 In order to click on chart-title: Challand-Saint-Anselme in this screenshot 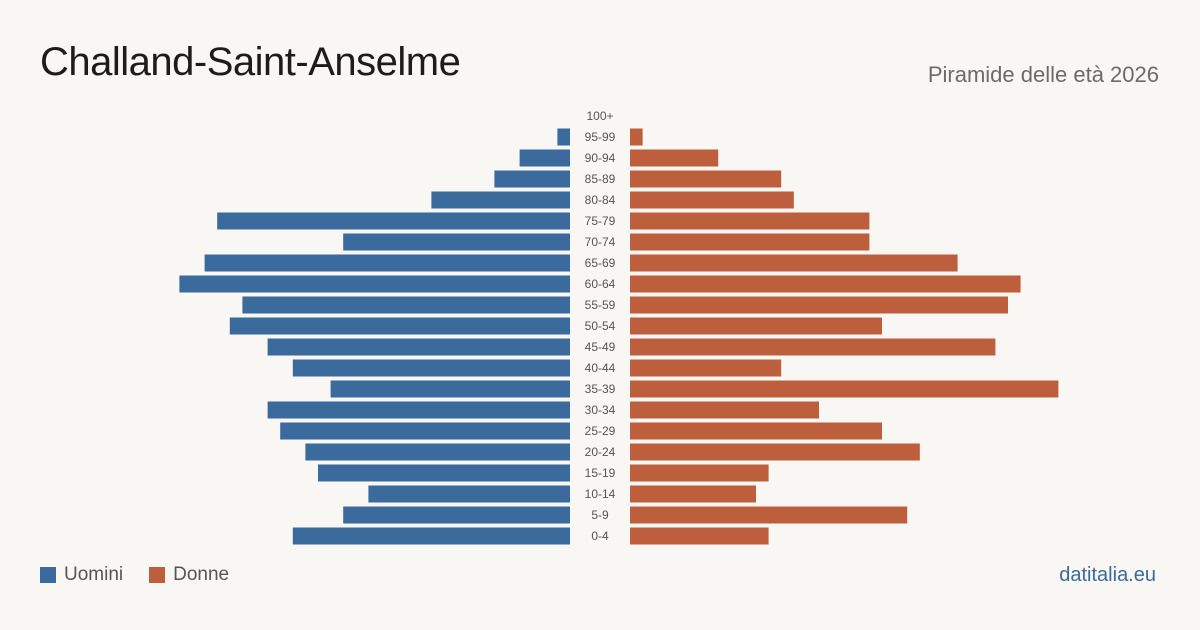, I will do `click(250, 62)`.